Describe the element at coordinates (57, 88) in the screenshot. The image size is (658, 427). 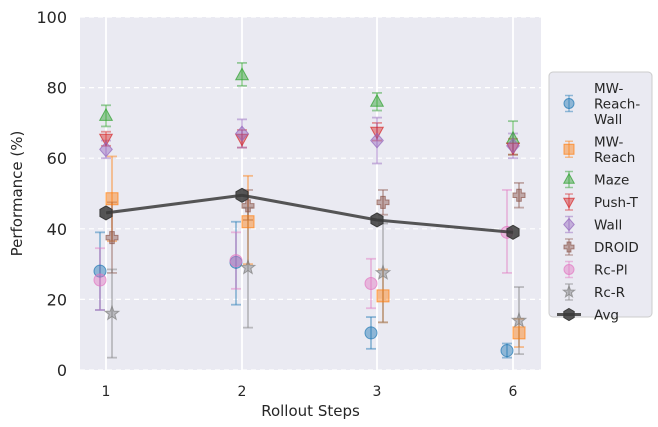
I see `y-tick-label: 80` at that location.